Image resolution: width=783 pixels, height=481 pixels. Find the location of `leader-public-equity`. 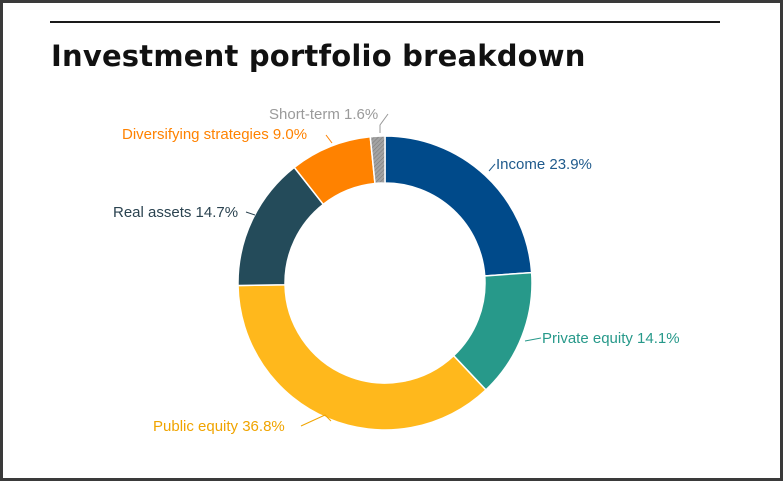

leader-public-equity is located at coordinates (316, 420).